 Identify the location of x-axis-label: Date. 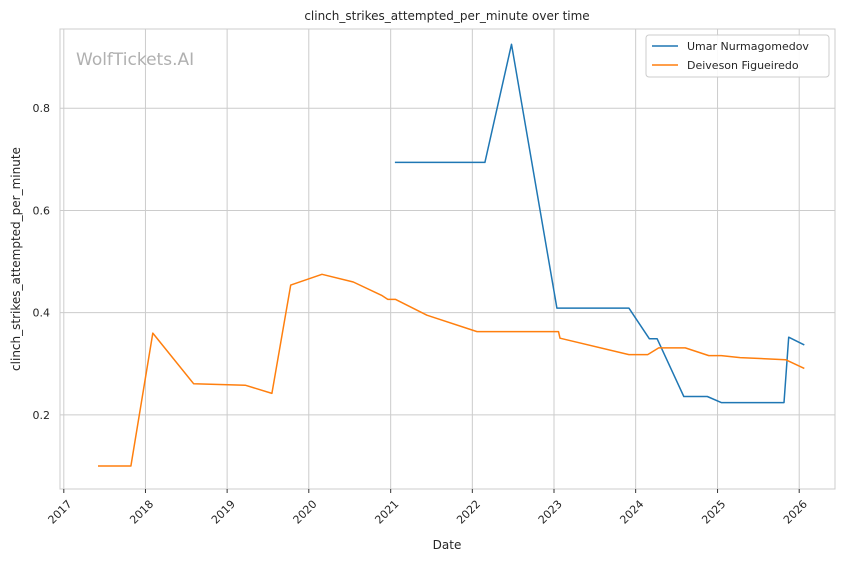
(447, 545).